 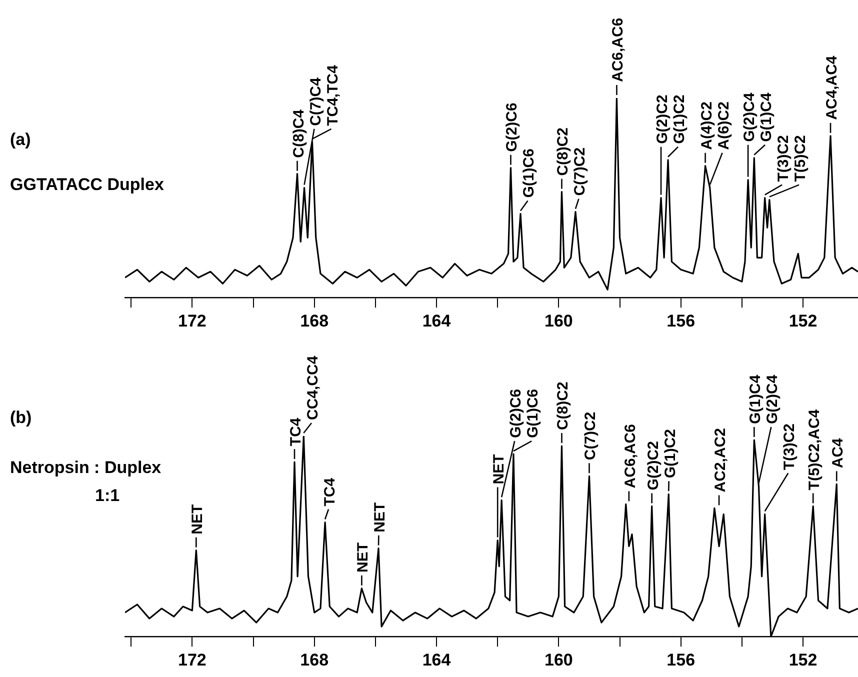 What do you see at coordinates (707, 126) in the screenshot?
I see `annotation: A(4)C2` at bounding box center [707, 126].